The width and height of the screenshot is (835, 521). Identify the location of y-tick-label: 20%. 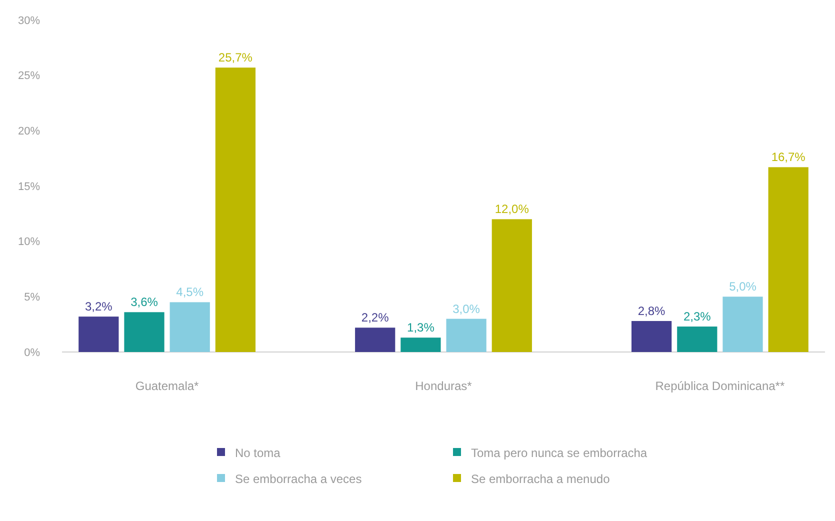
(29, 132).